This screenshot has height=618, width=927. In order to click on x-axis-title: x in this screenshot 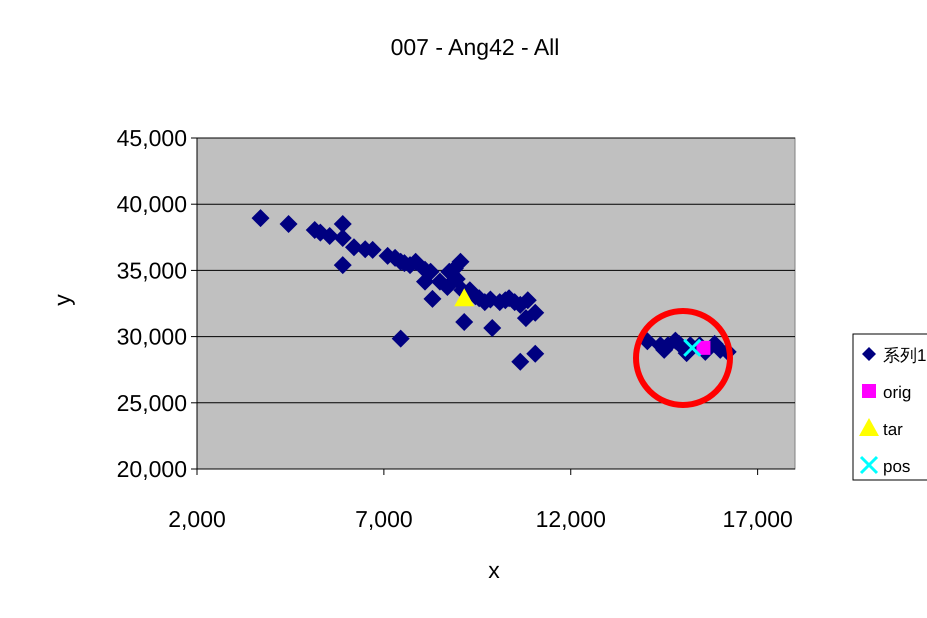, I will do `click(494, 570)`.